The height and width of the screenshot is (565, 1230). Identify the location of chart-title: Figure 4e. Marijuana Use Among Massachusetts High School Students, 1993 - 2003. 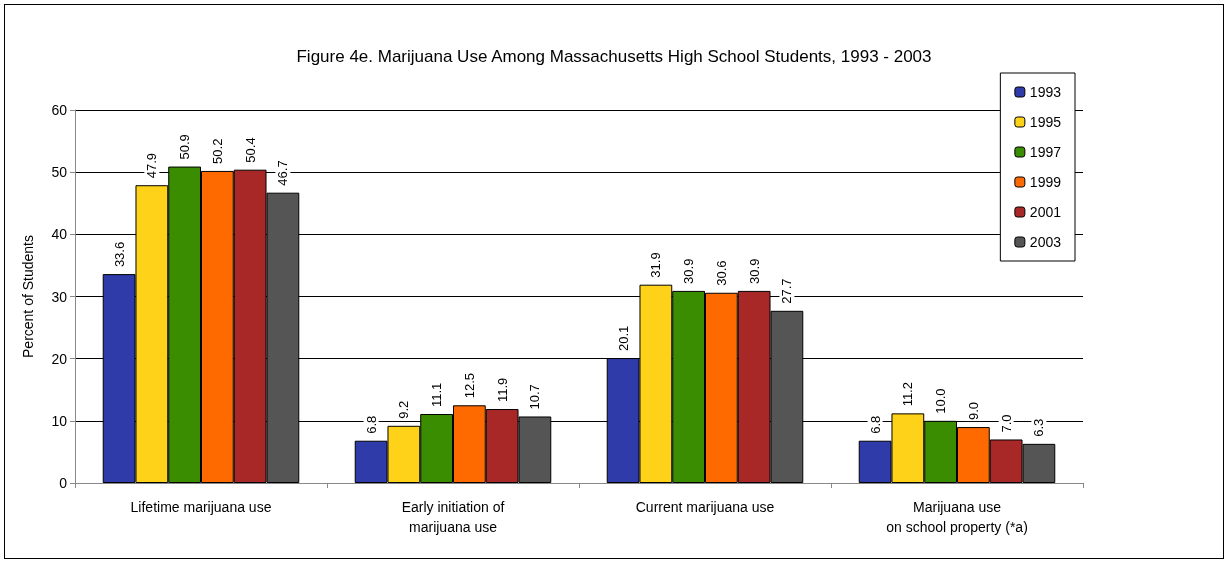
(614, 56).